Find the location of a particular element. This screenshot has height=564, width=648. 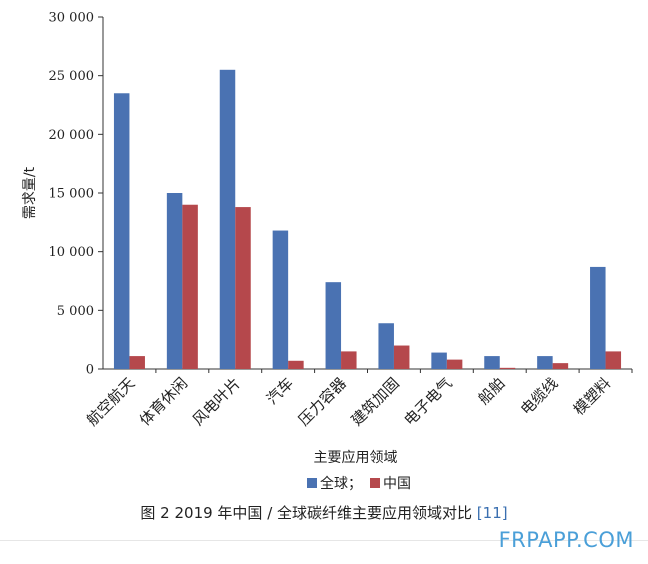

legend: 全球； 中国 is located at coordinates (359, 483).